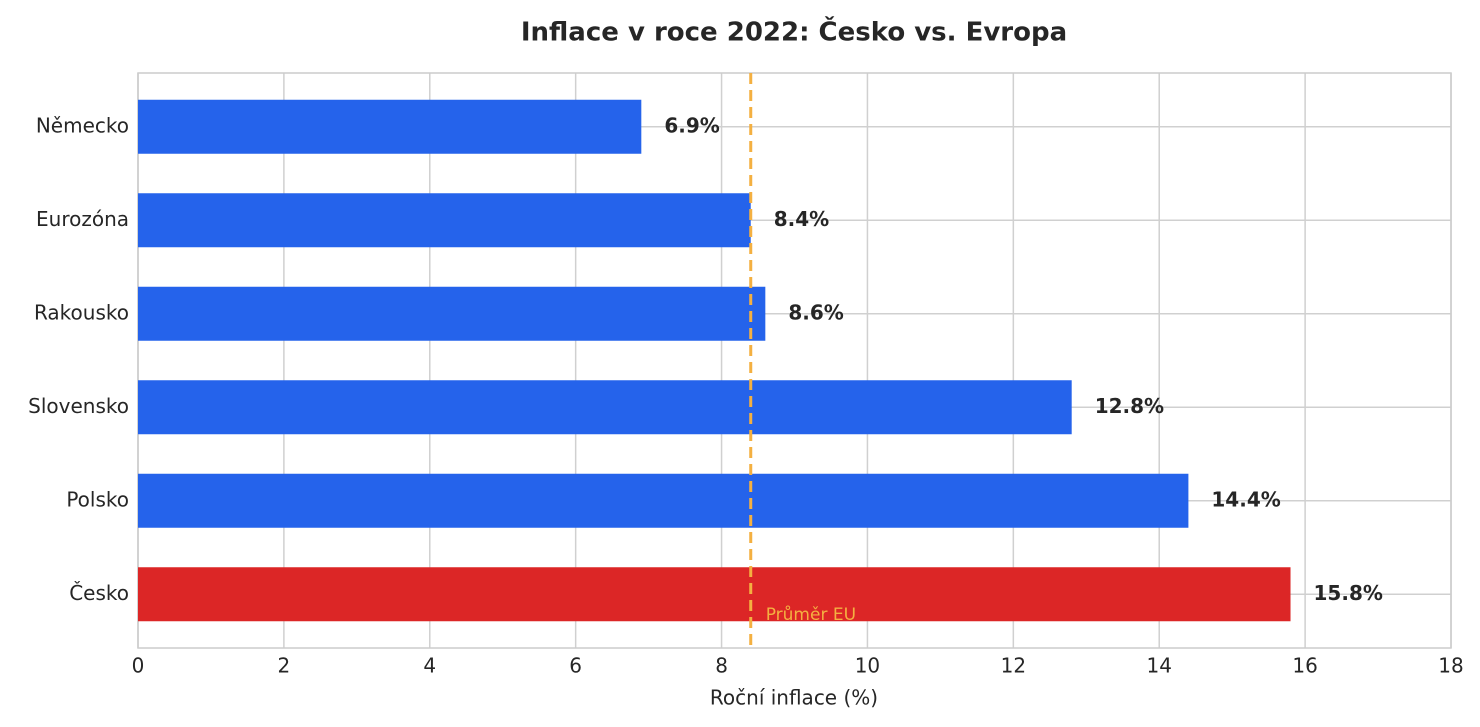 This screenshot has height=727, width=1480. I want to click on value-label: 12.8%, so click(1129, 406).